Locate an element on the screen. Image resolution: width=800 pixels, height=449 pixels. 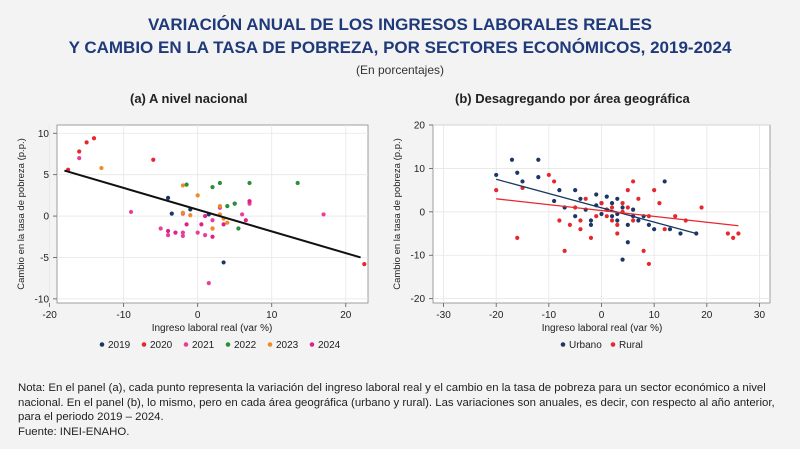
legend-marker-2023 is located at coordinates (270, 344).